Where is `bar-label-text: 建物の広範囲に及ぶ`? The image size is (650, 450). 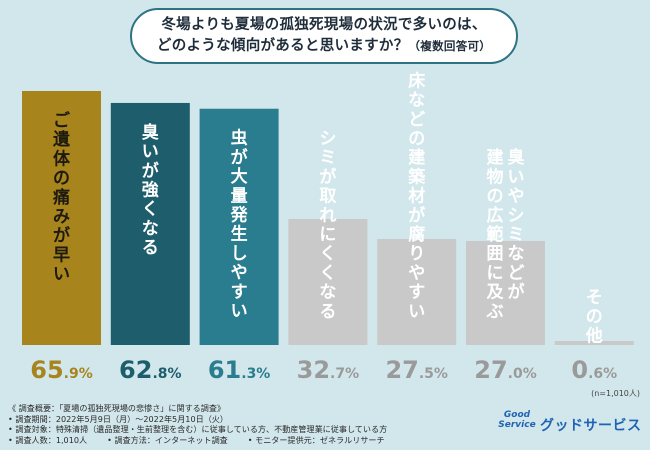
bar-label-text: 建物の広範囲に及ぶ is located at coordinates (495, 234).